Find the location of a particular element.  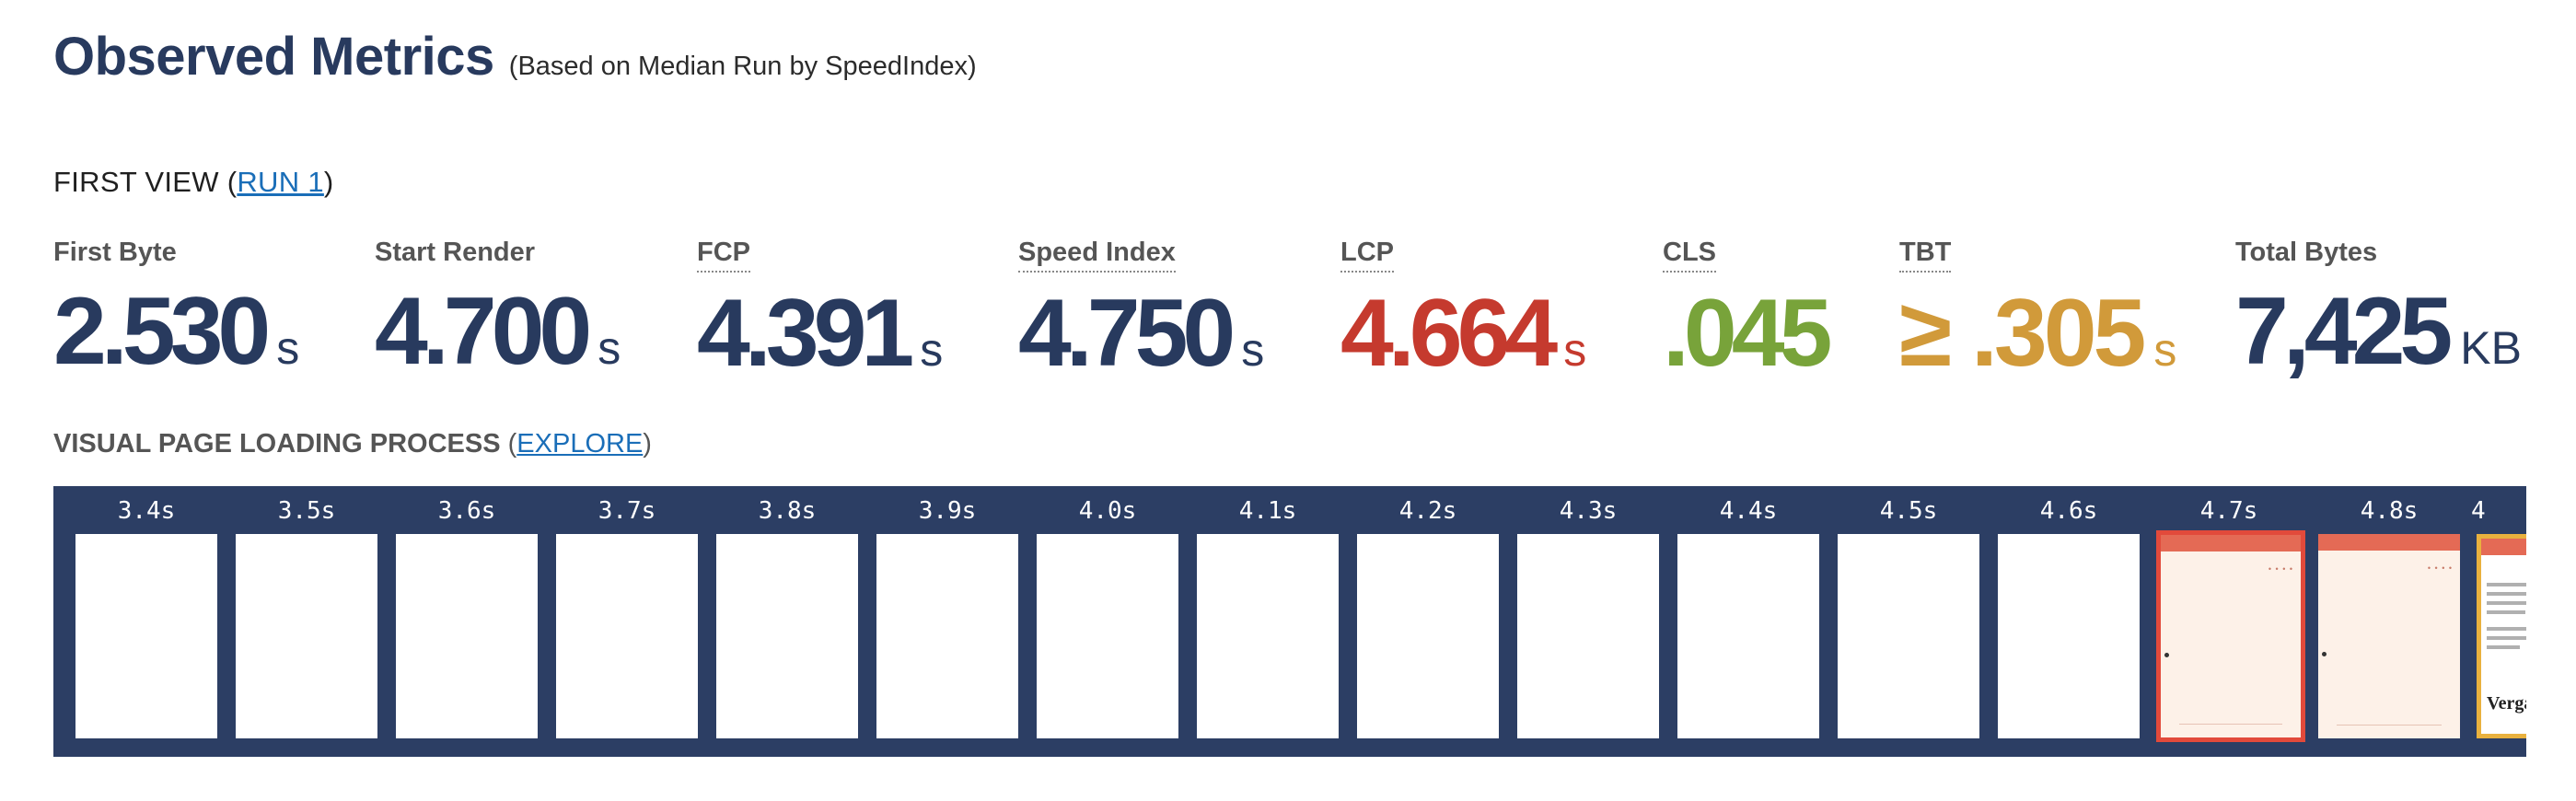

frame-time: 4.0s is located at coordinates (1107, 511).